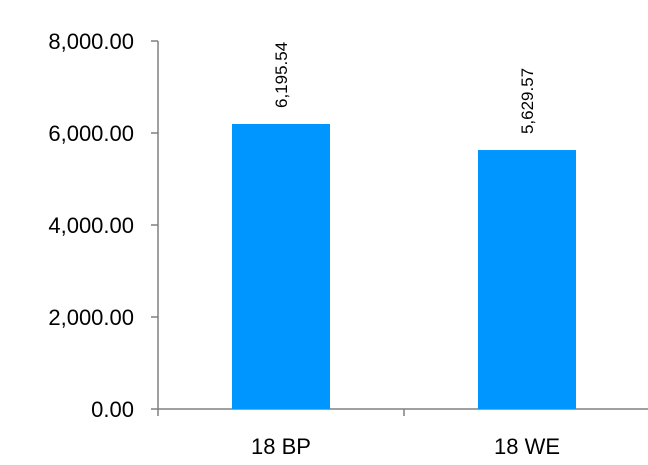 The image size is (648, 465). What do you see at coordinates (281, 446) in the screenshot?
I see `x-tick-label: 18 BP` at bounding box center [281, 446].